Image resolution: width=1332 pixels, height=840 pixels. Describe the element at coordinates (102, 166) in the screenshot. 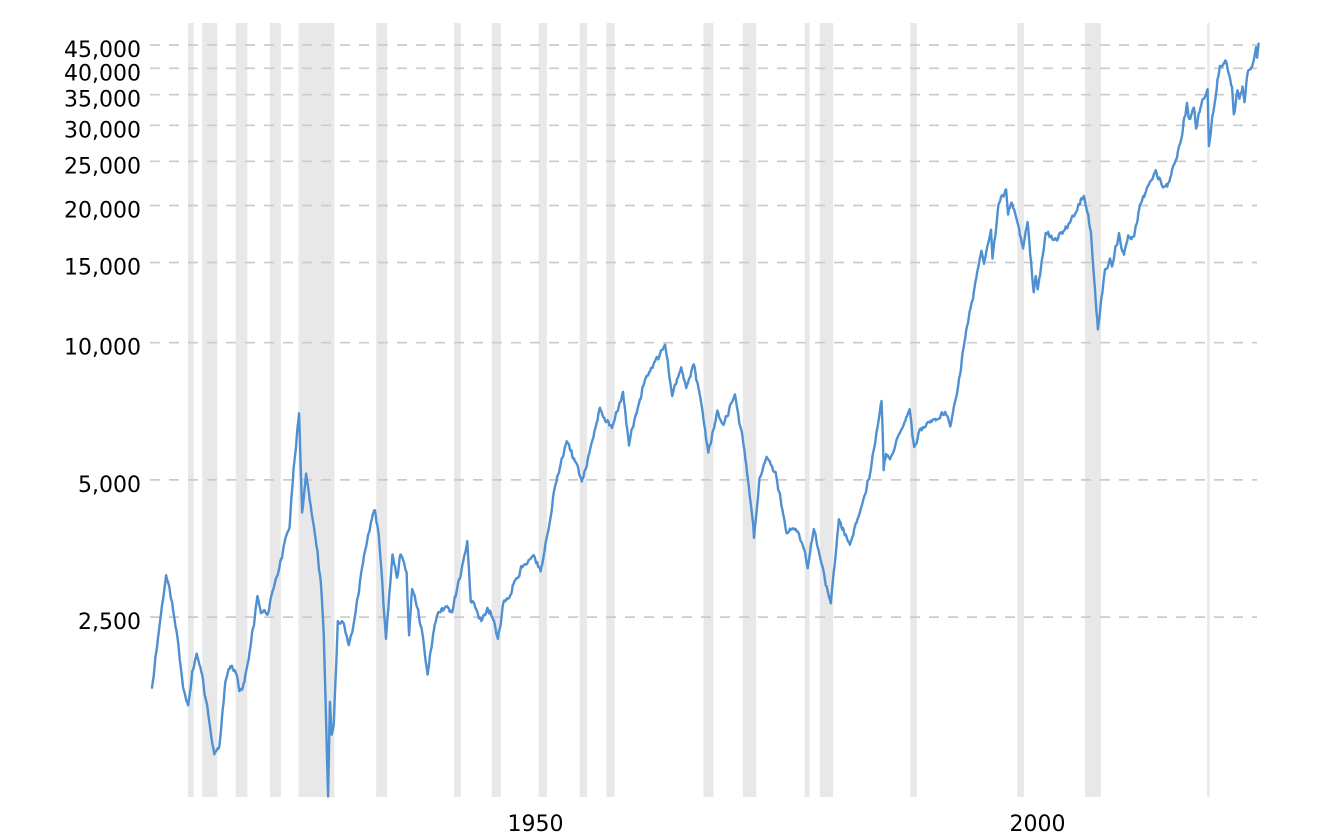

I see `y-axis-label: 25,000` at that location.